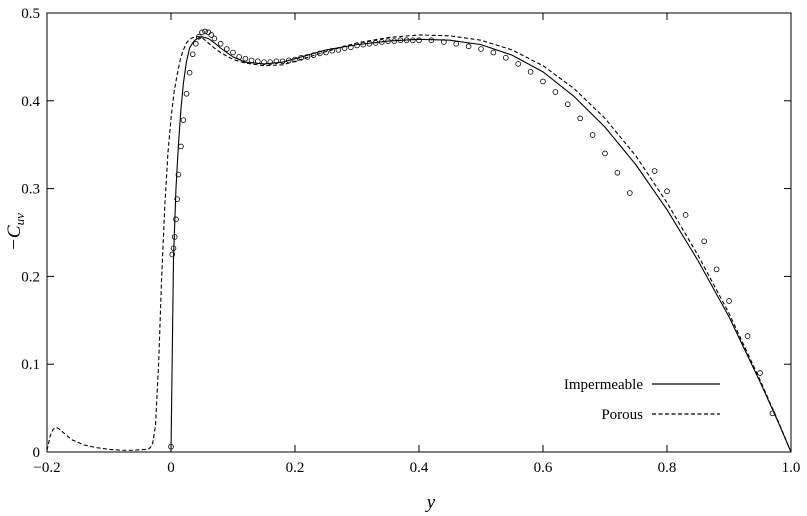 The height and width of the screenshot is (516, 807). I want to click on legend-label-impermeable: Impermeable, so click(603, 385).